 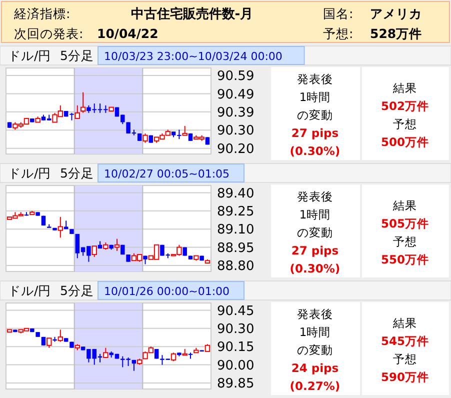 What do you see at coordinates (235, 149) in the screenshot?
I see `y-tick-label: 90.20` at bounding box center [235, 149].